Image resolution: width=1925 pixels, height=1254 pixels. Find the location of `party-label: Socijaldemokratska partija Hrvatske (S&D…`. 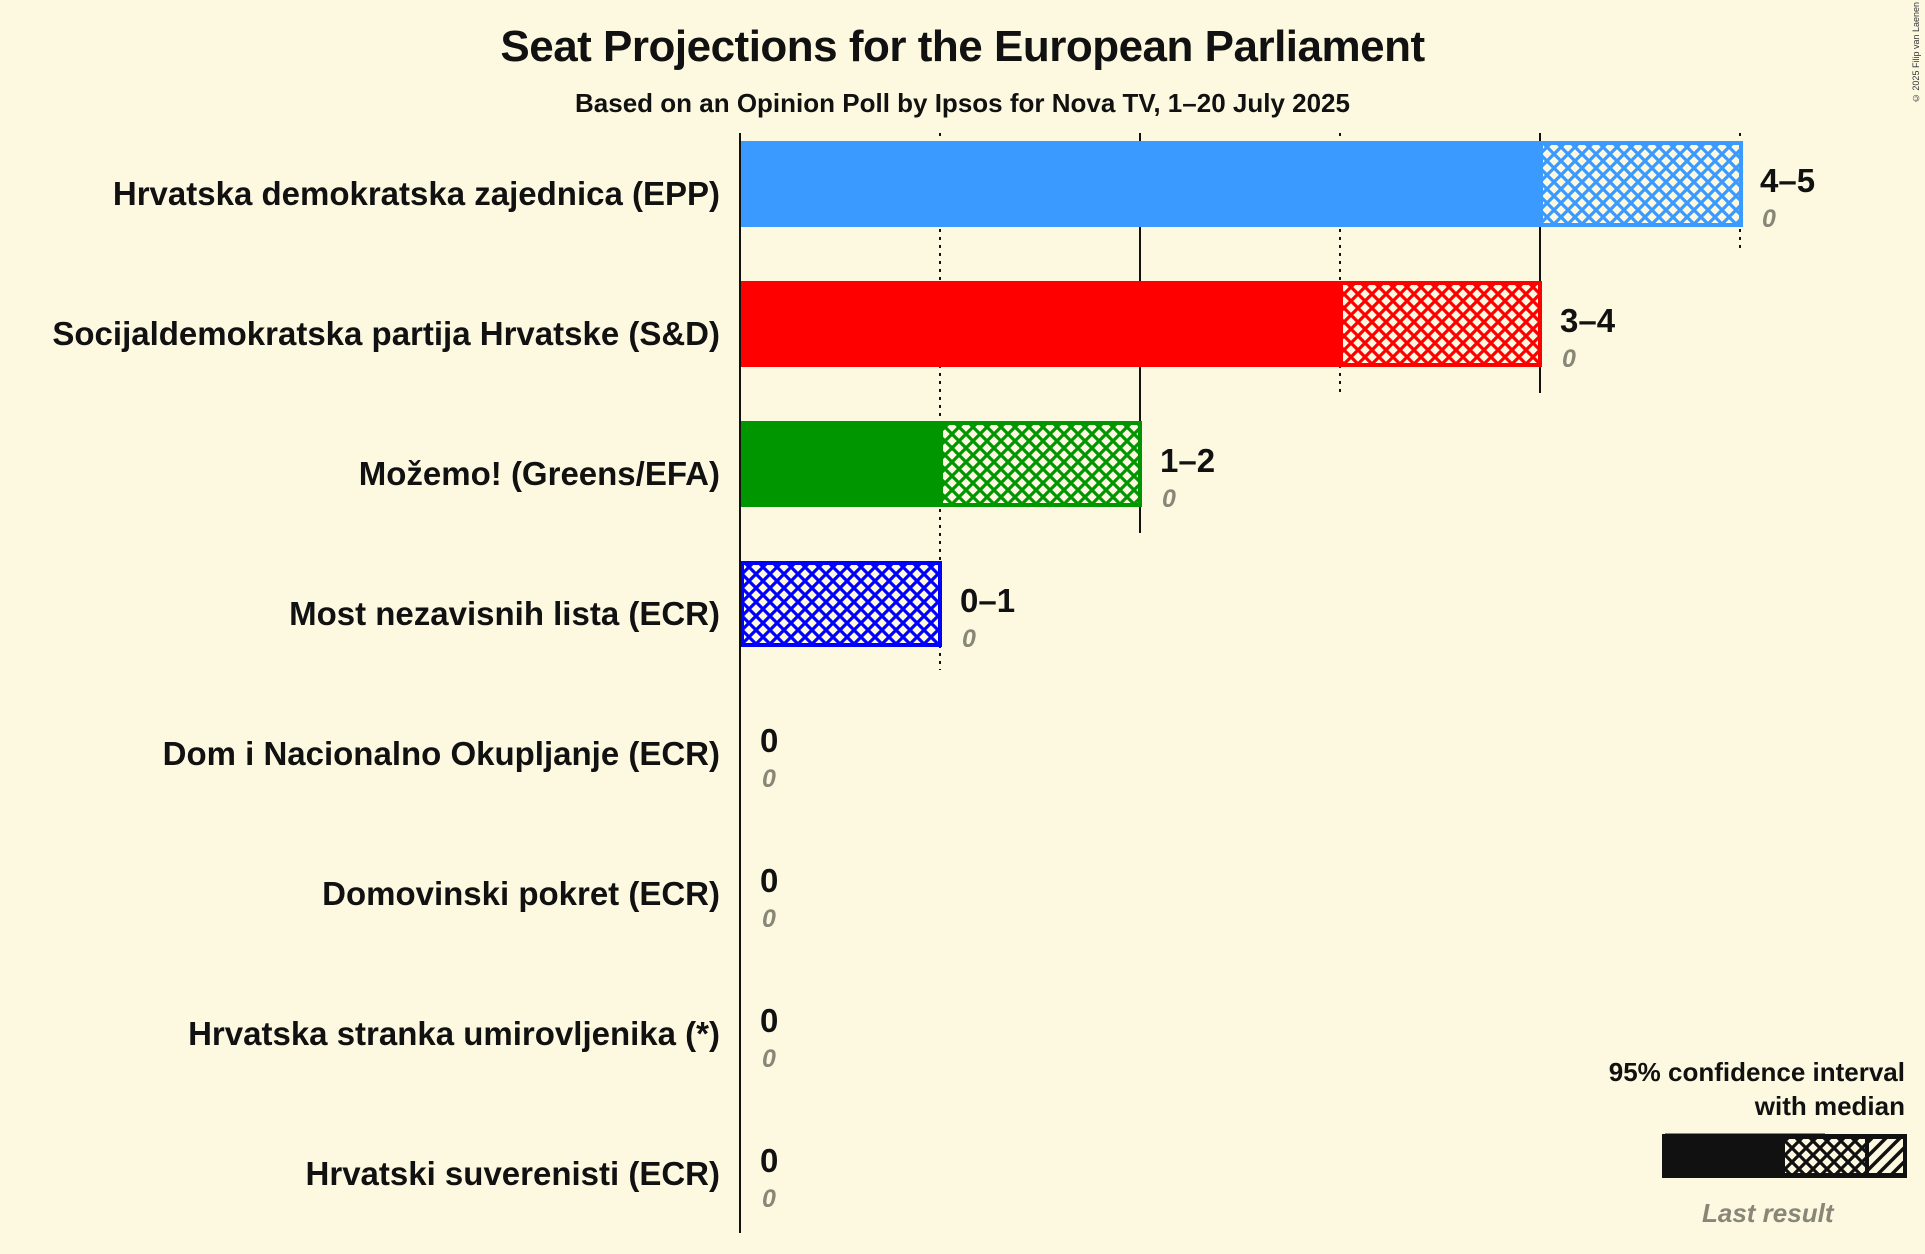

party-label: Socijaldemokratska partija Hrvatske (S&D… is located at coordinates (386, 333).